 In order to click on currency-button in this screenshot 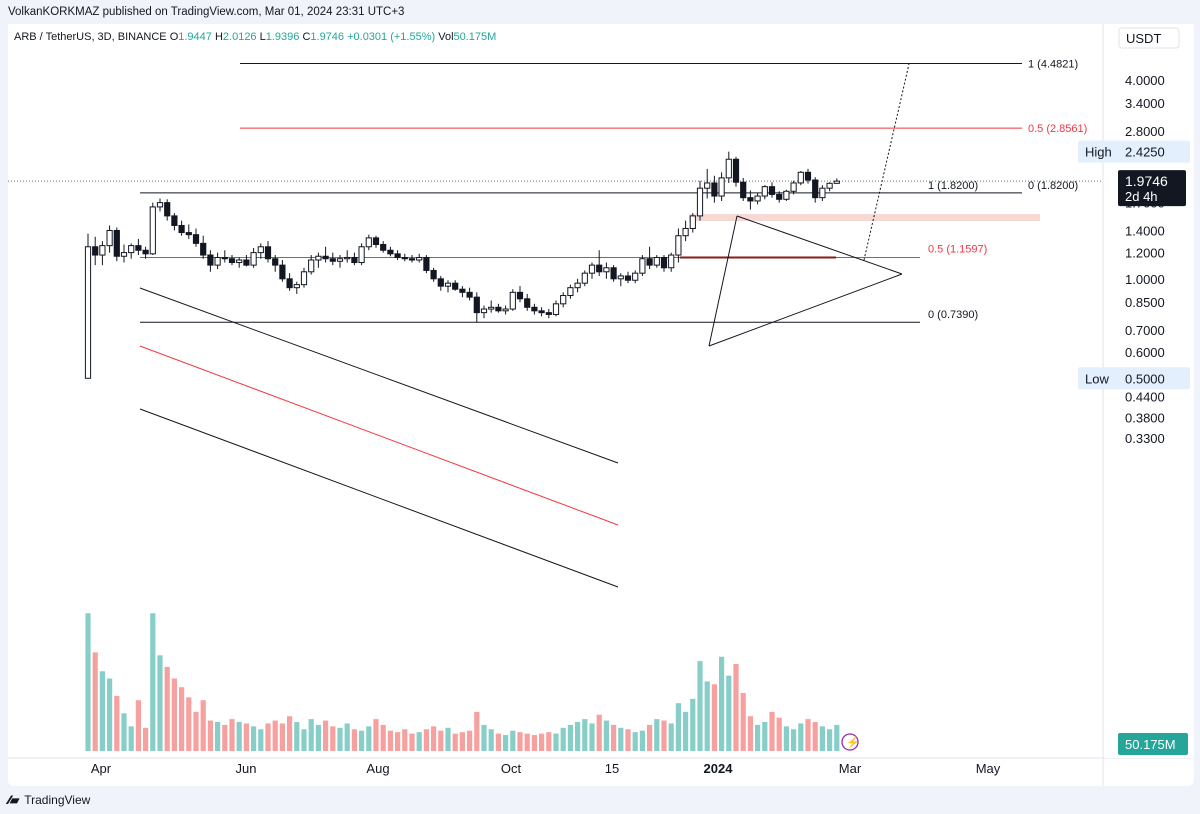, I will do `click(1149, 38)`.